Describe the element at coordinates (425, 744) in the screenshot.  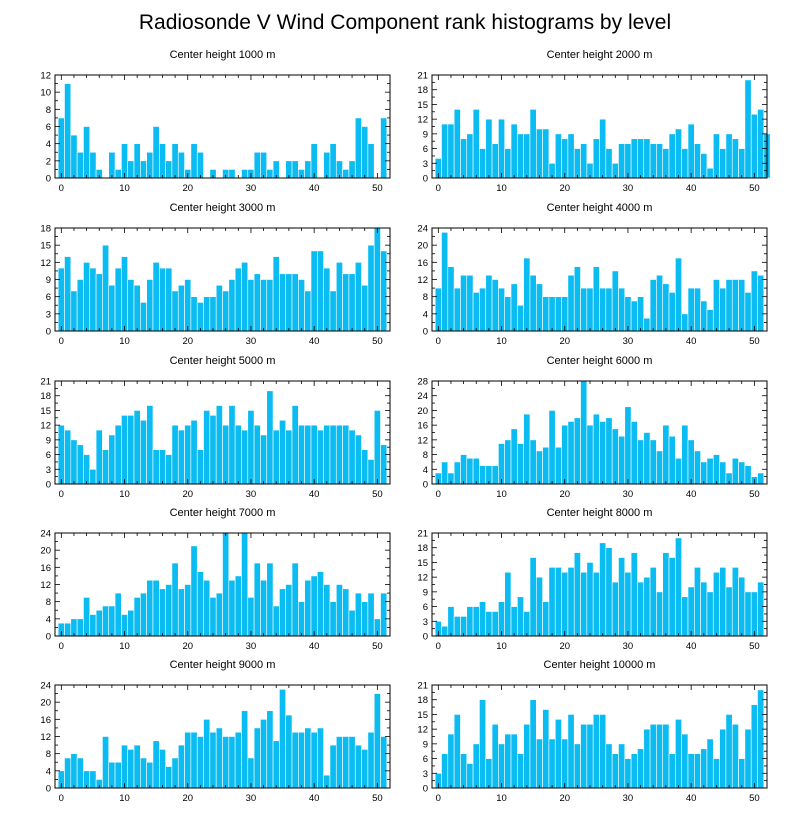
I see `y-tick-label: 9` at that location.